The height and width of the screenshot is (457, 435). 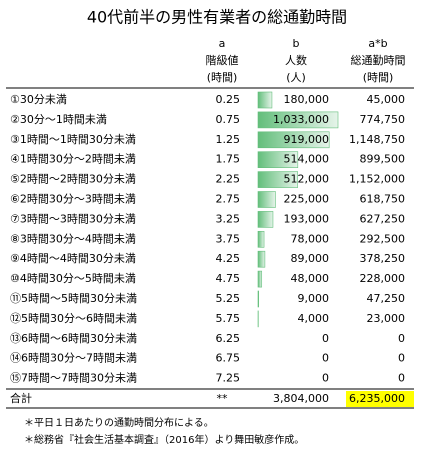 I want to click on cell: 774,750, so click(x=383, y=119).